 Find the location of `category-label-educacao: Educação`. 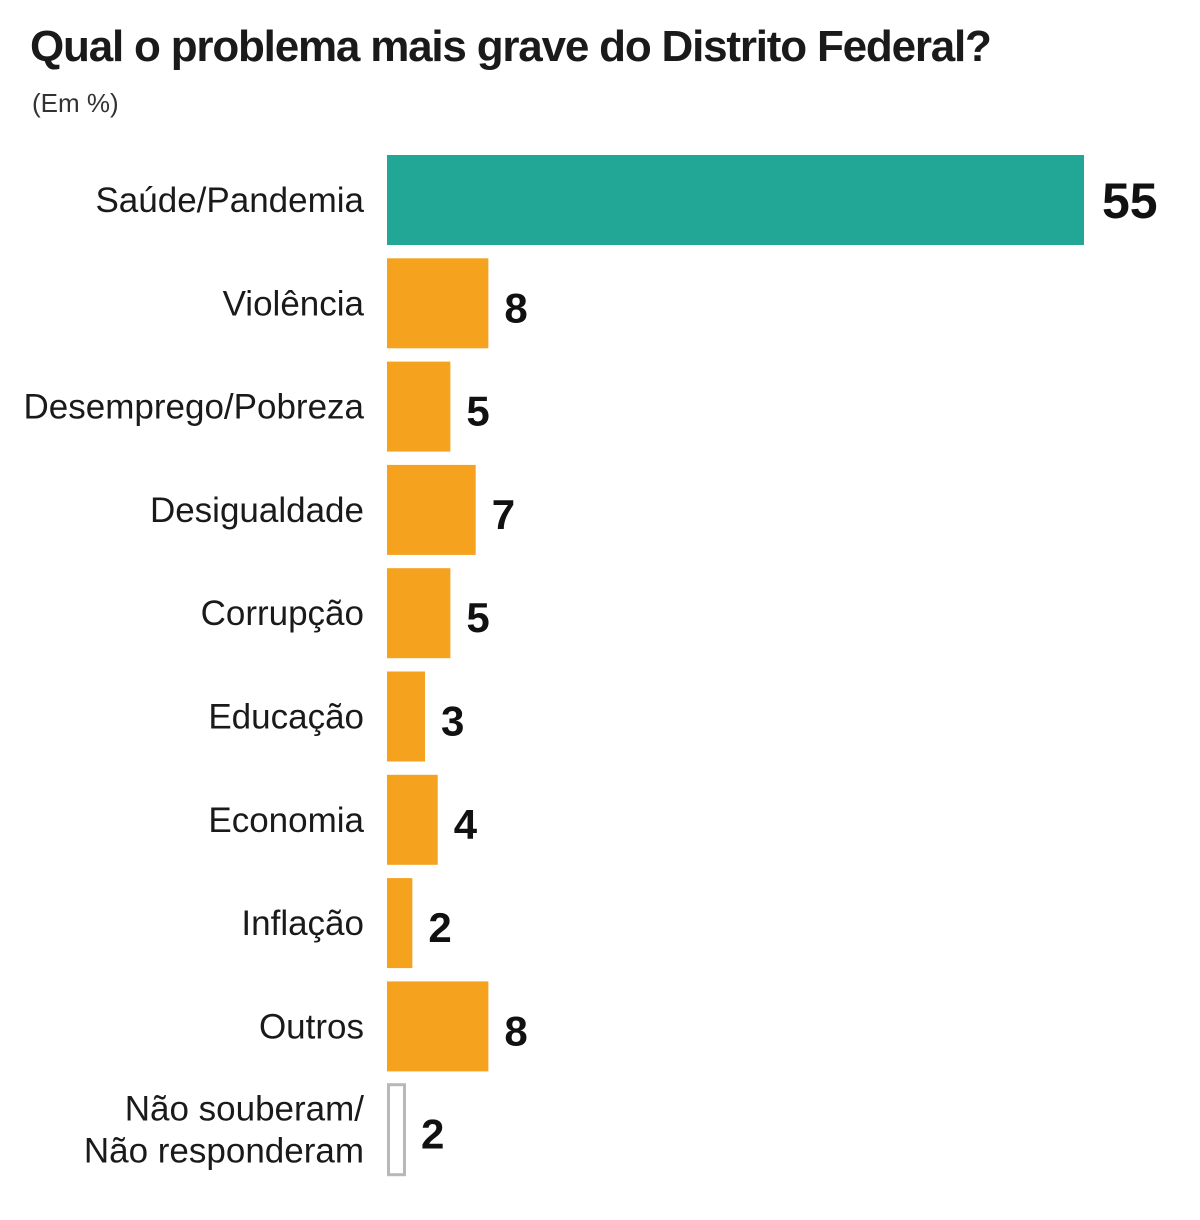

category-label-educacao: Educação is located at coordinates (286, 717).